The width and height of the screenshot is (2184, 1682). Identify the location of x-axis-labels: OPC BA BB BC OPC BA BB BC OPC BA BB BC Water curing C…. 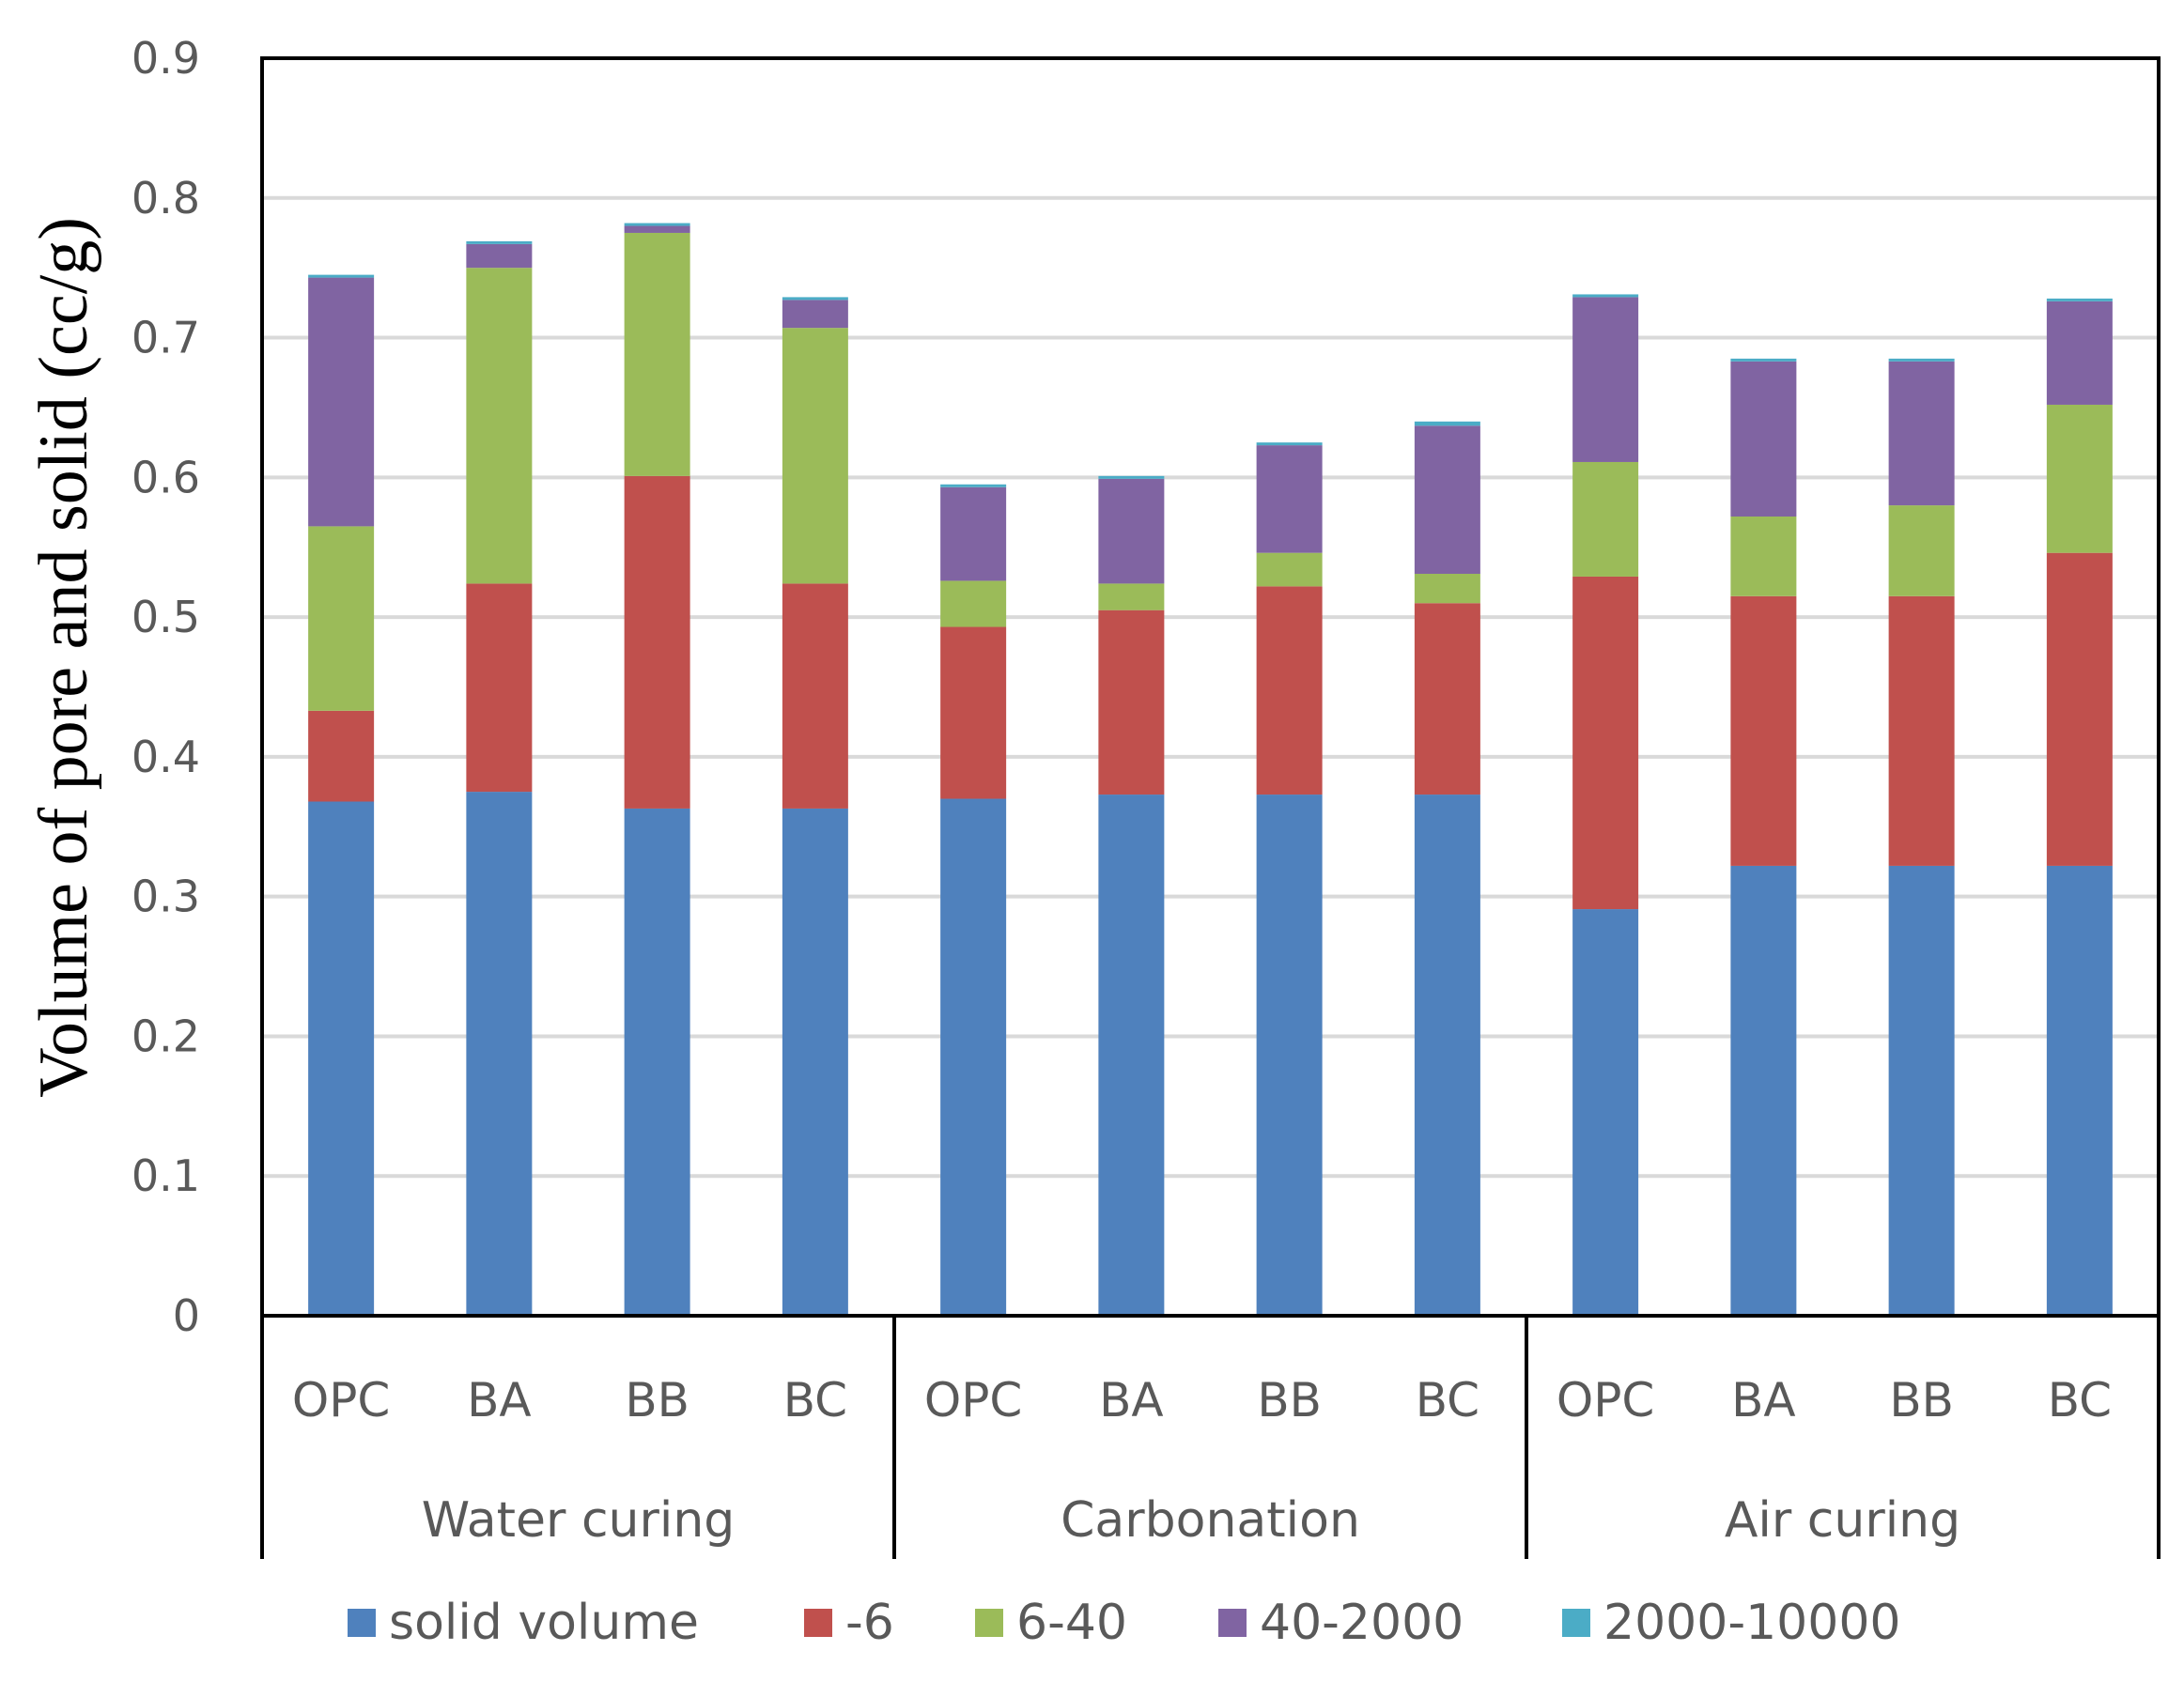
(1202, 1461).